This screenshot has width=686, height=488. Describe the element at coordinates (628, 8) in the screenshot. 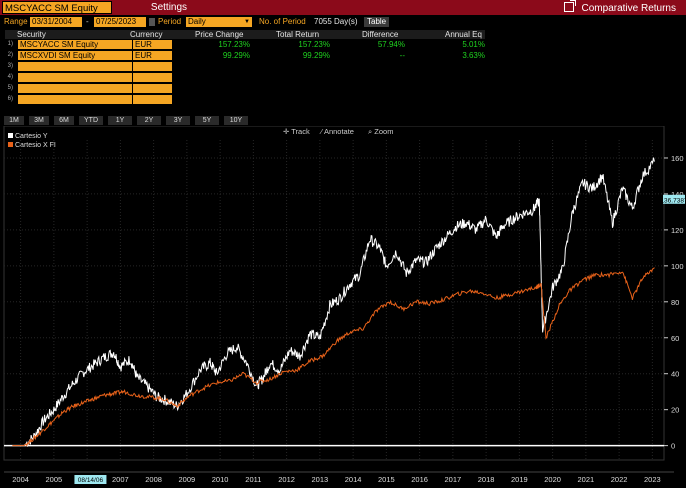

I see `function-title-label: Comparative Returns` at that location.